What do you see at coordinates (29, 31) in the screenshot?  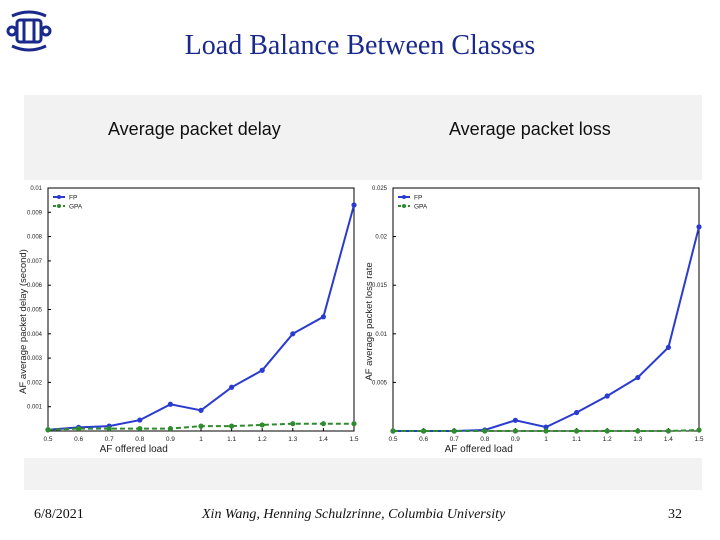 I see `columbia-logo-icon` at bounding box center [29, 31].